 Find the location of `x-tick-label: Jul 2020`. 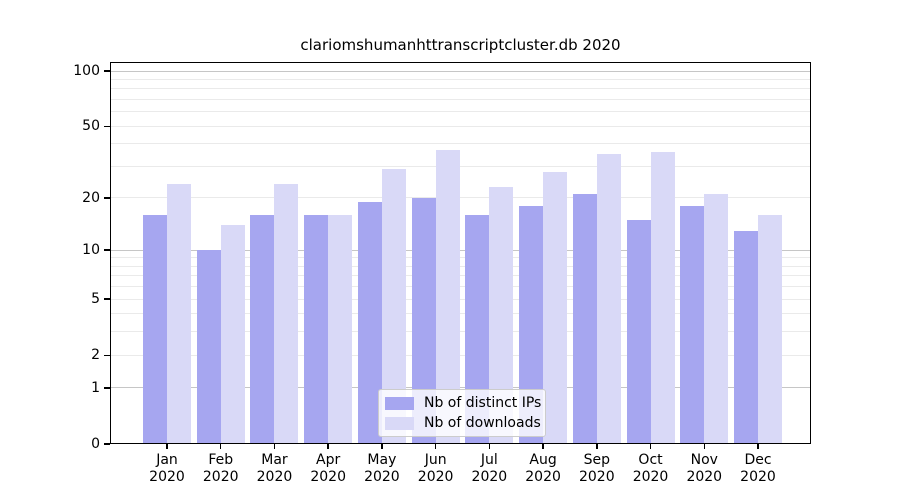

x-tick-label: Jul 2020 is located at coordinates (489, 468).